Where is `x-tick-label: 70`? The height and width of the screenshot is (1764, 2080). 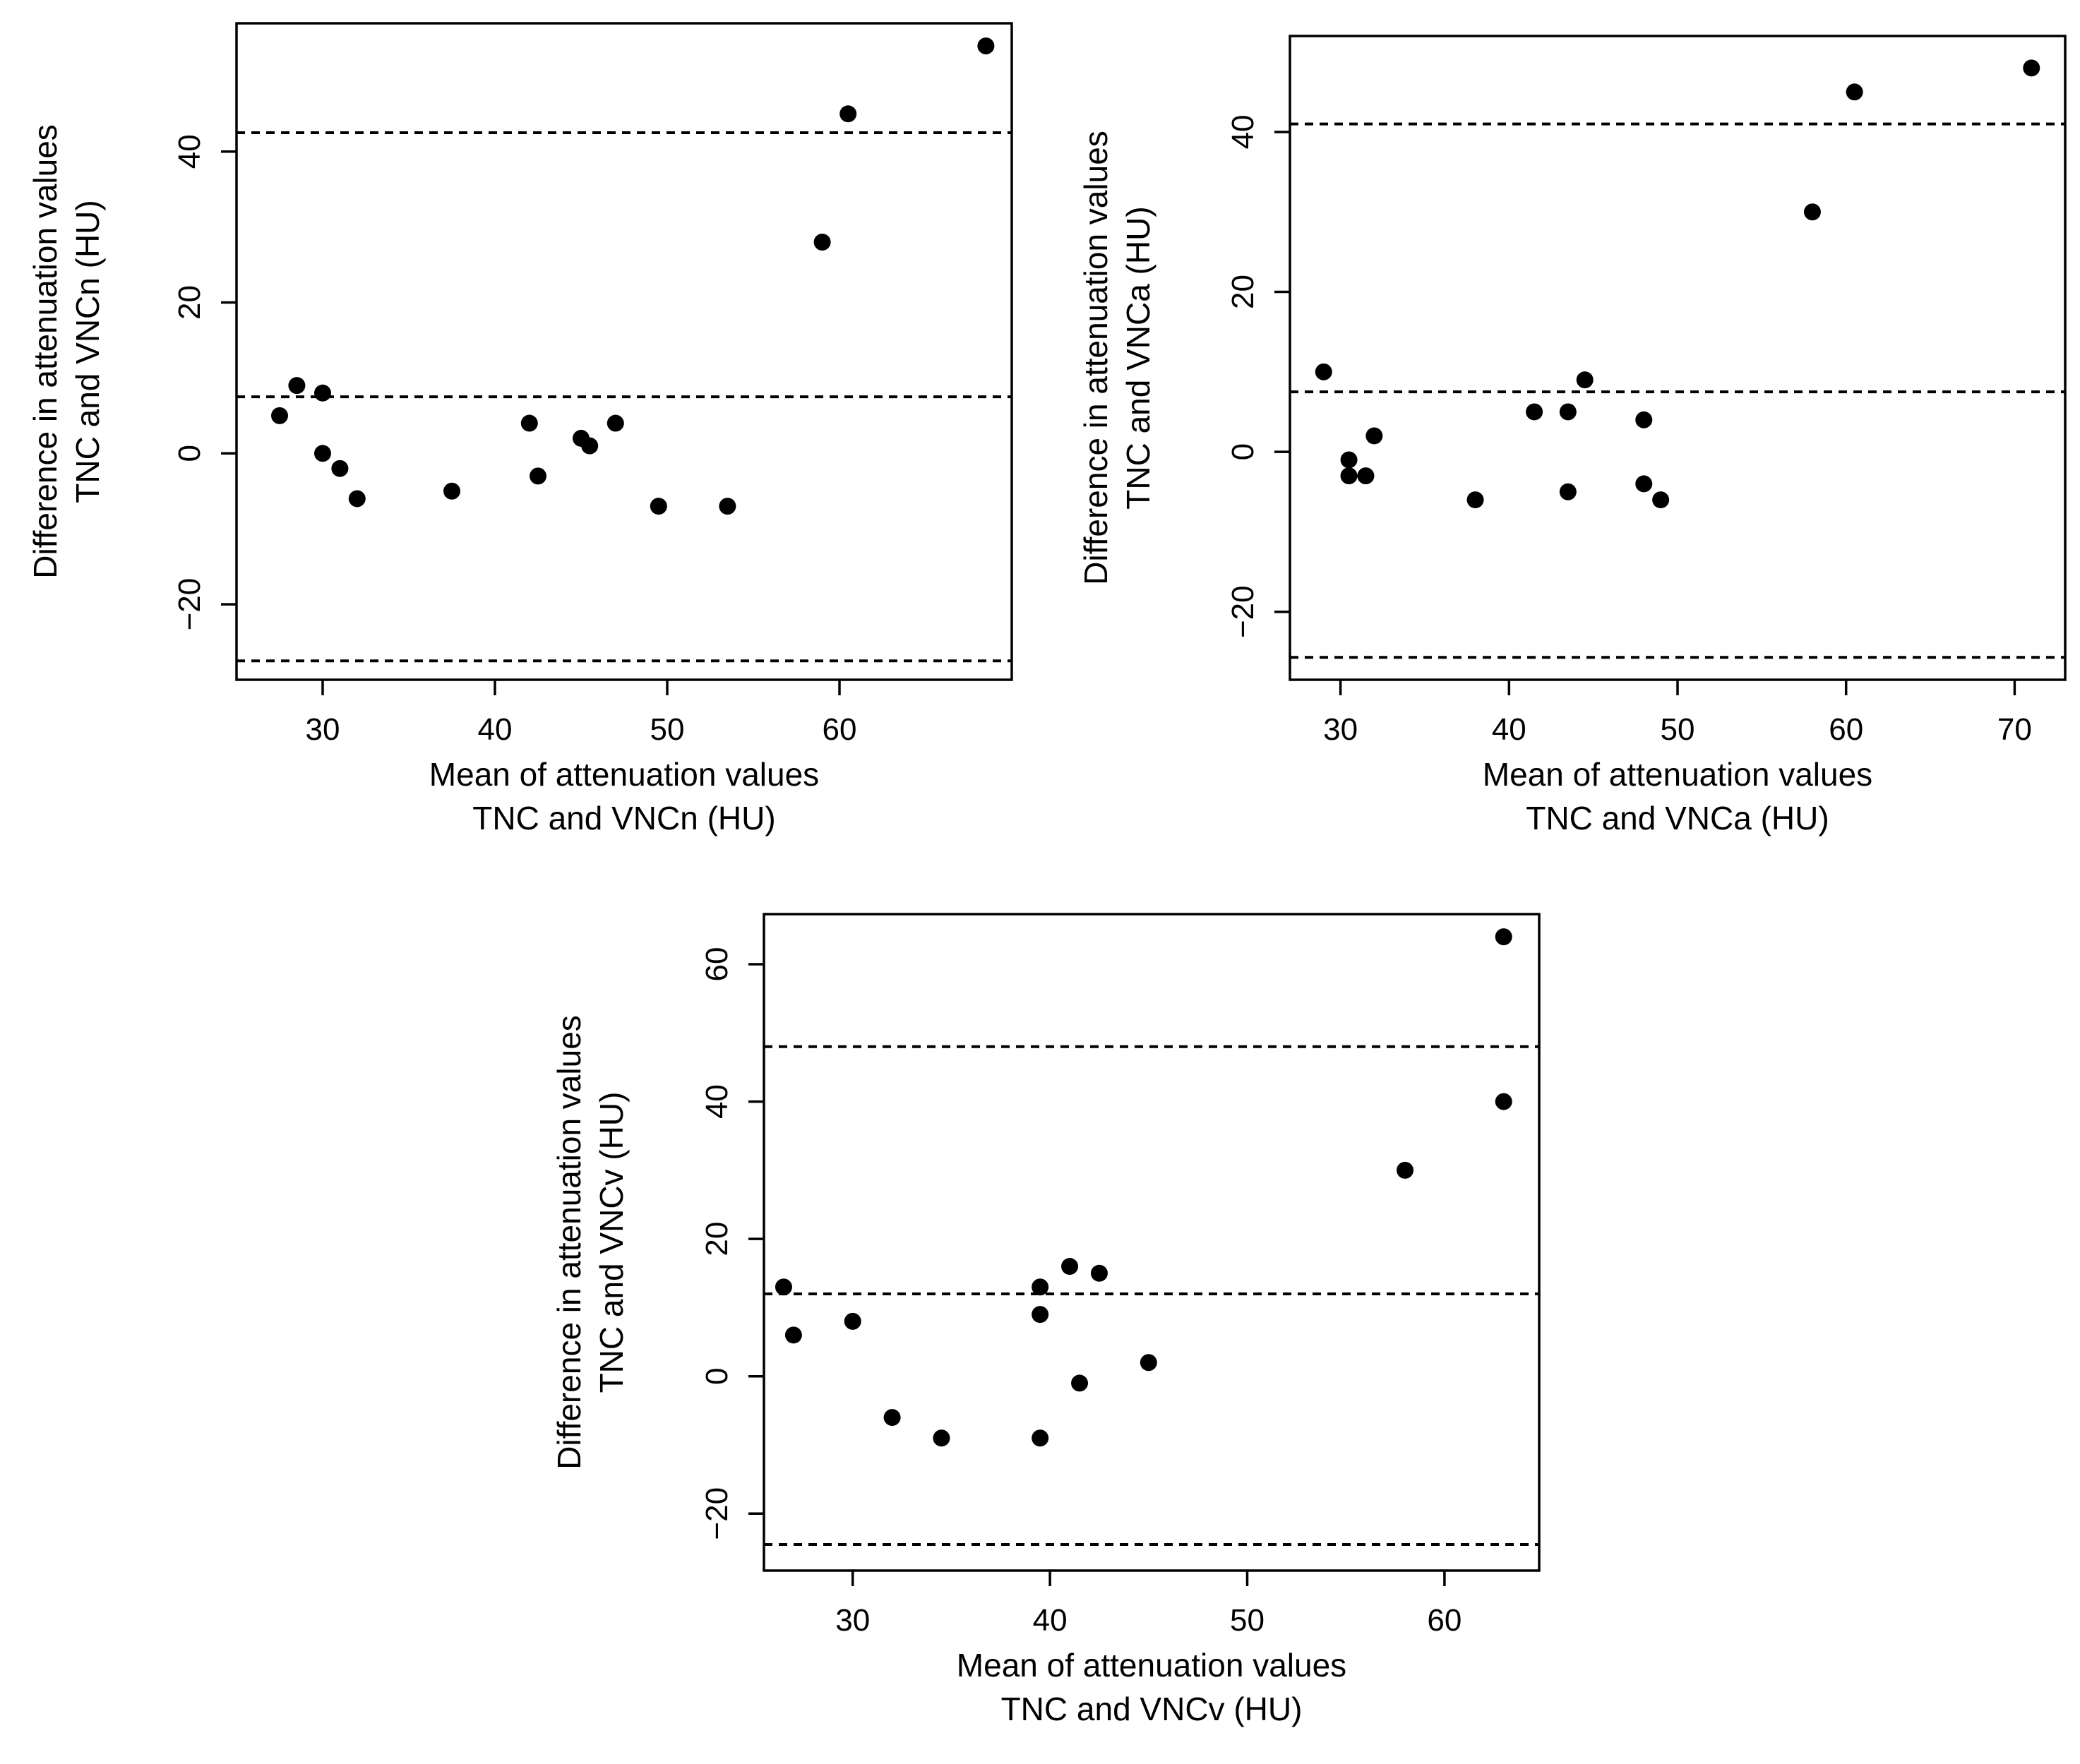 x-tick-label: 70 is located at coordinates (2014, 730).